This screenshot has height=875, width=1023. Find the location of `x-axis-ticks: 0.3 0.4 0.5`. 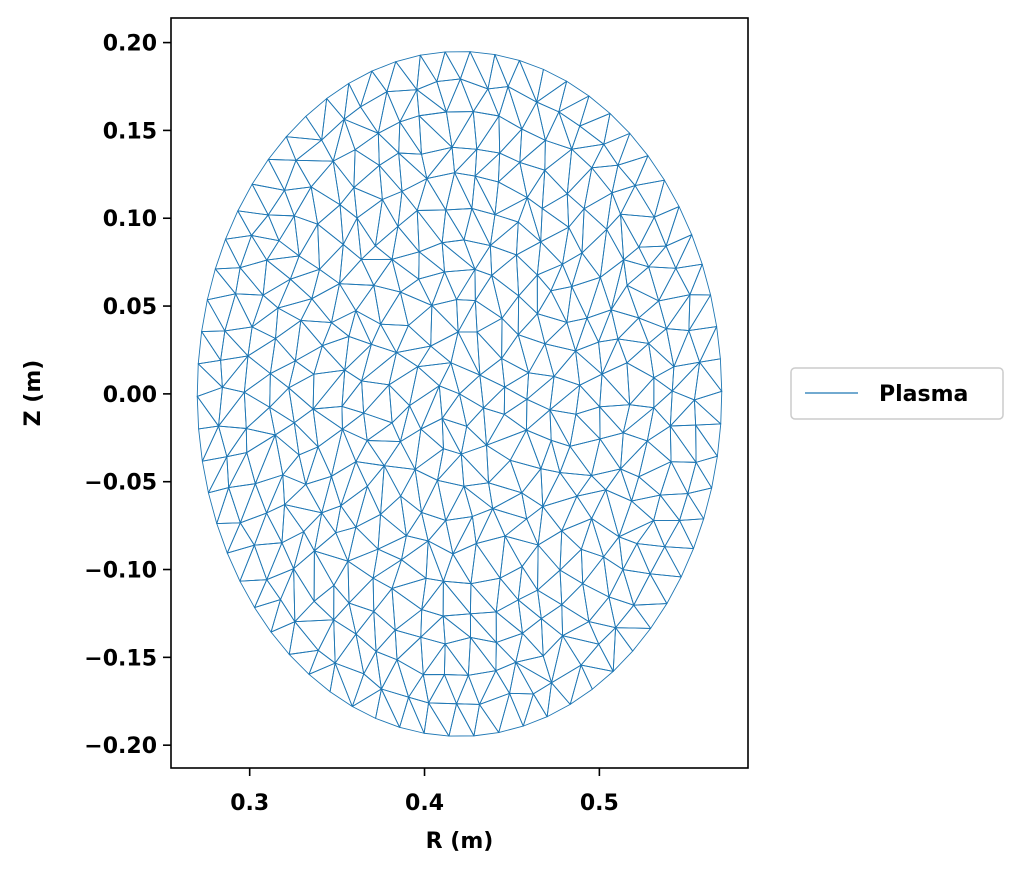

x-axis-ticks: 0.3 0.4 0.5 is located at coordinates (424, 792).